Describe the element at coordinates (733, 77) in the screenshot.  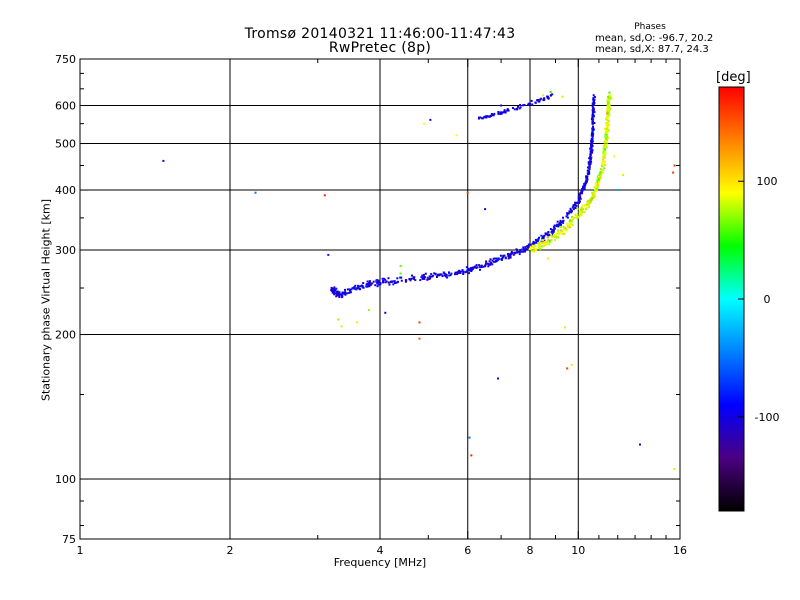
I see `colorbar-label: [deg]` at that location.